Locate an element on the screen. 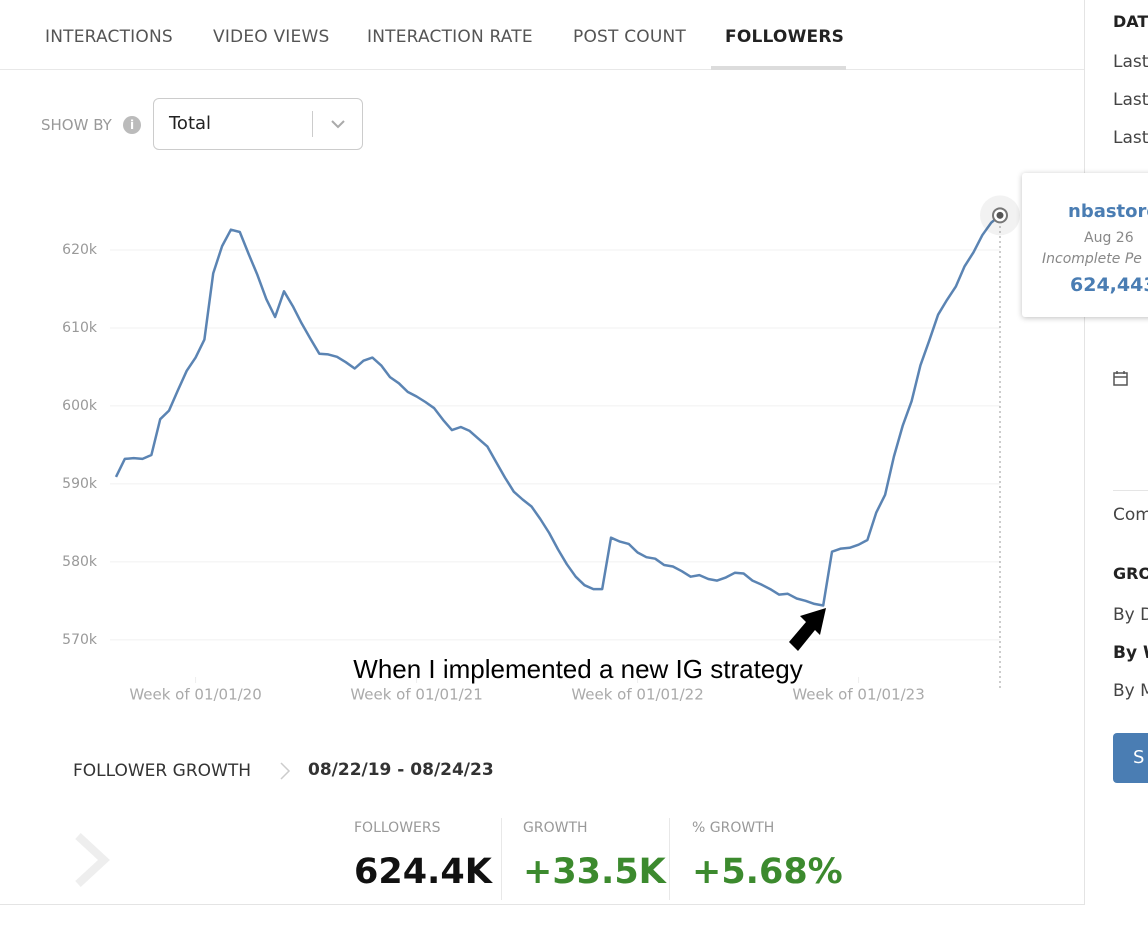 This screenshot has width=1148, height=930. stat-label: FOLLOWERS is located at coordinates (397, 828).